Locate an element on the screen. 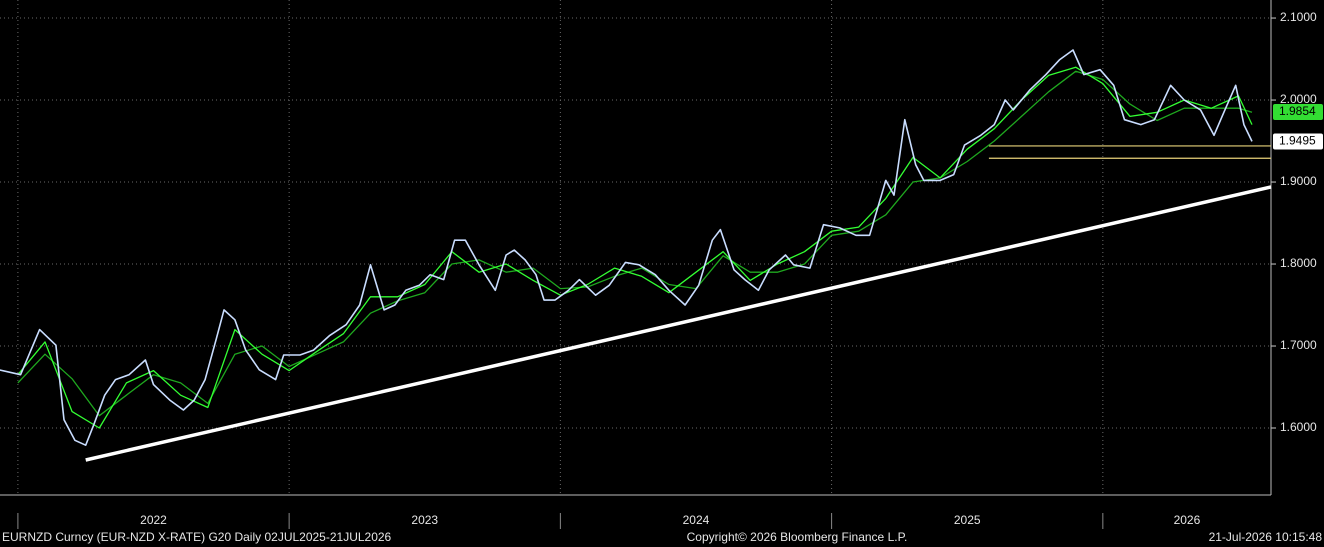 This screenshot has height=547, width=1324. footer-center: Copyright© 2026 Bloomberg Finance L.P. is located at coordinates (797, 537).